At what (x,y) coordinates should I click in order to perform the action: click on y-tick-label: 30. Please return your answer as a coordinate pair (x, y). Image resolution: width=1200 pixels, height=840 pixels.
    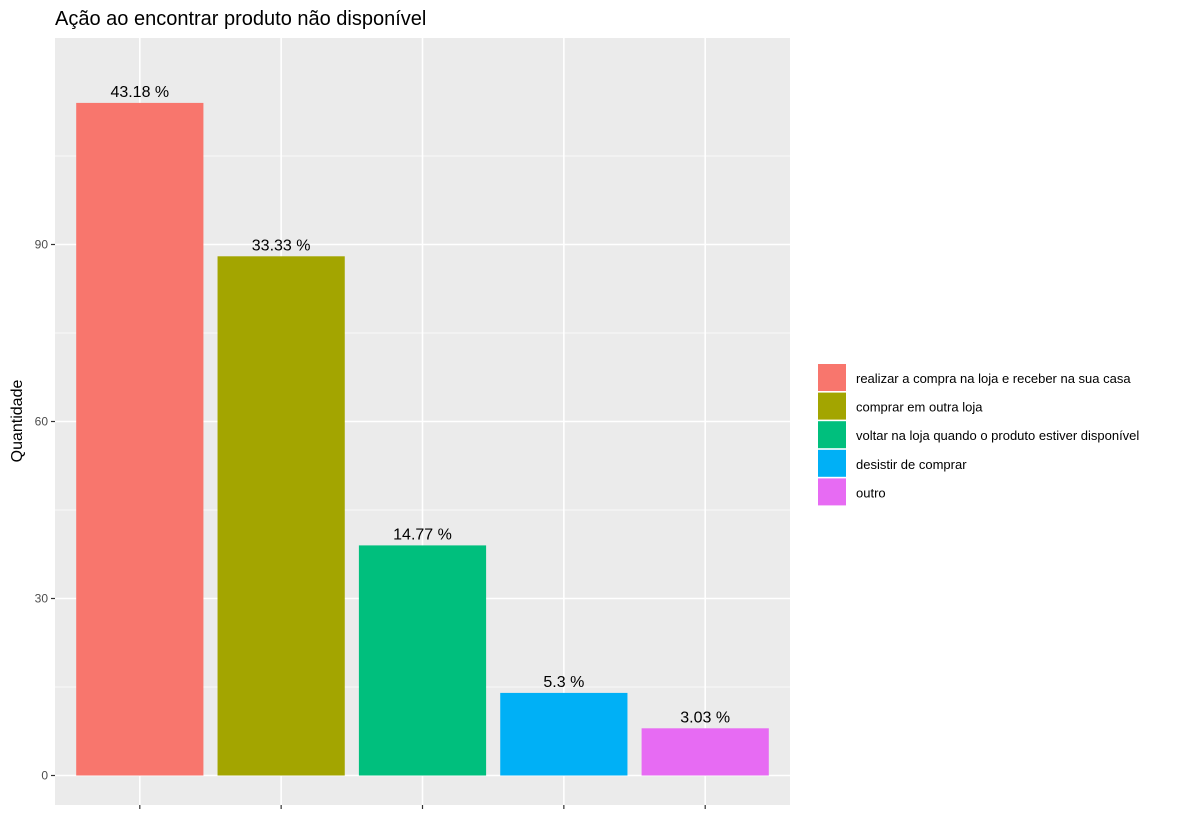
    Looking at the image, I should click on (42, 599).